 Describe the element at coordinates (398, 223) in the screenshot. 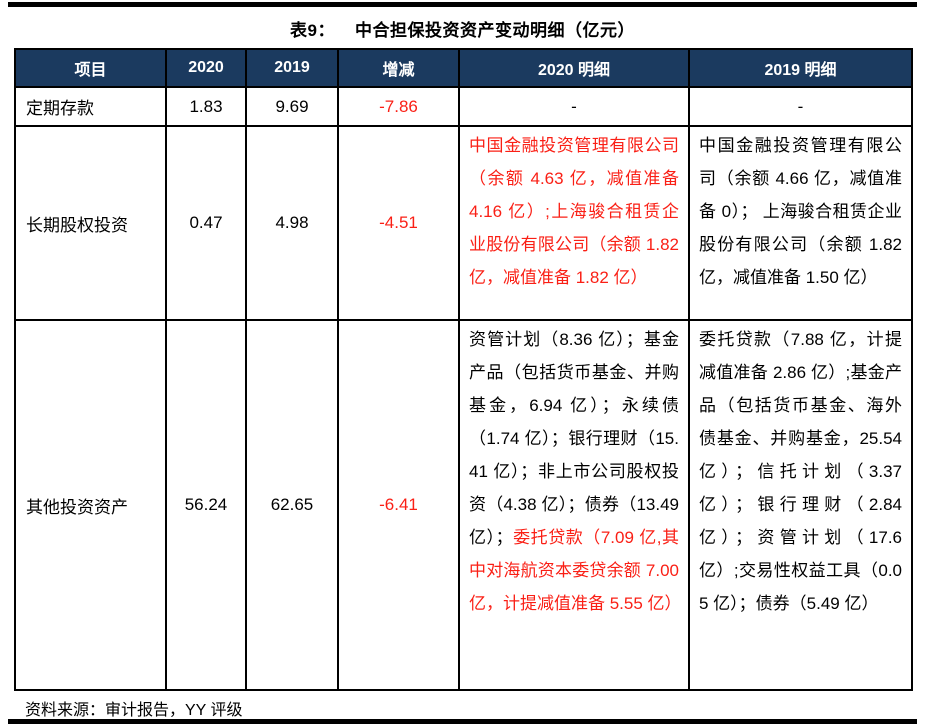

I see `value-change: -4.51` at that location.